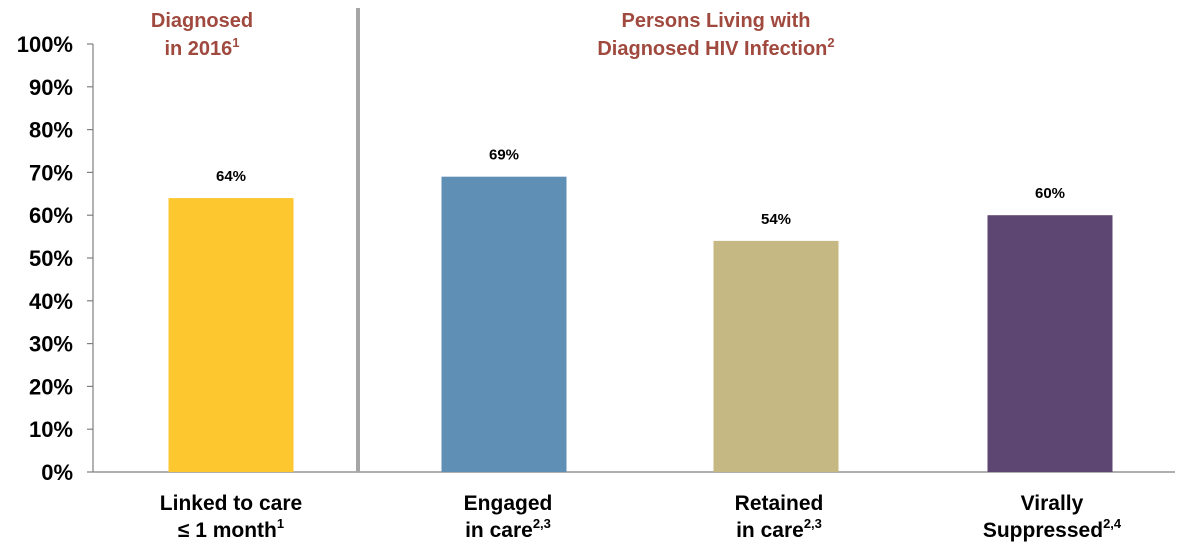 Image resolution: width=1182 pixels, height=548 pixels. Describe the element at coordinates (779, 529) in the screenshot. I see `category-label-3-line2: in care2,3` at that location.